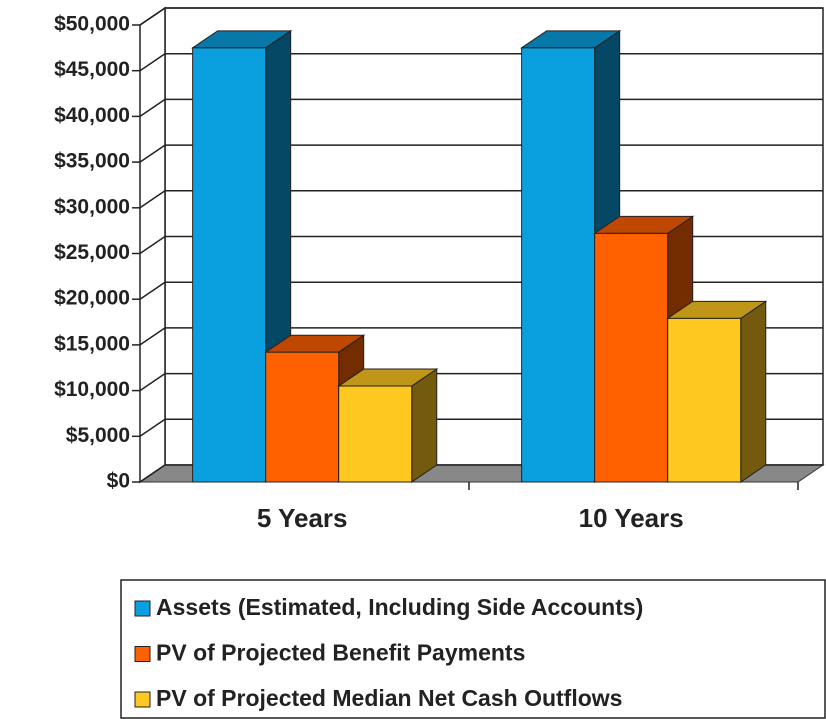 The image size is (826, 719). Describe the element at coordinates (481, 16) in the screenshot. I see `grid-line` at that location.